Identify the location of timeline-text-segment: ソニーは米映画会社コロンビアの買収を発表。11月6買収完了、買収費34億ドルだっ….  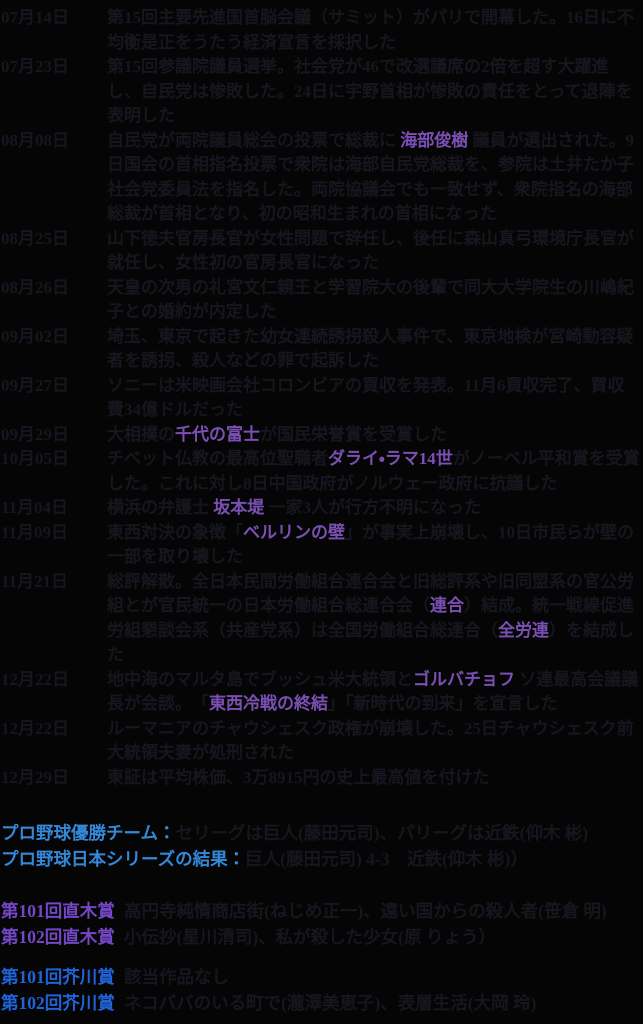
(366, 397).